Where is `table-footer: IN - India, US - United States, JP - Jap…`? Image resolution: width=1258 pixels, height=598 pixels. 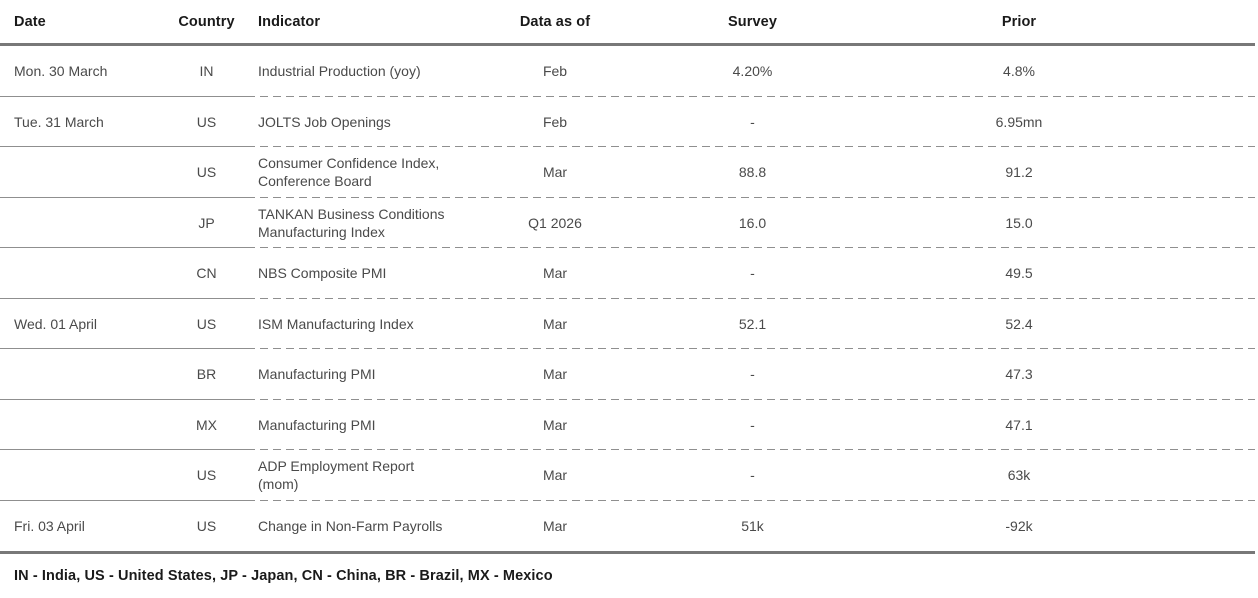 table-footer: IN - India, US - United States, JP - Jap… is located at coordinates (629, 569).